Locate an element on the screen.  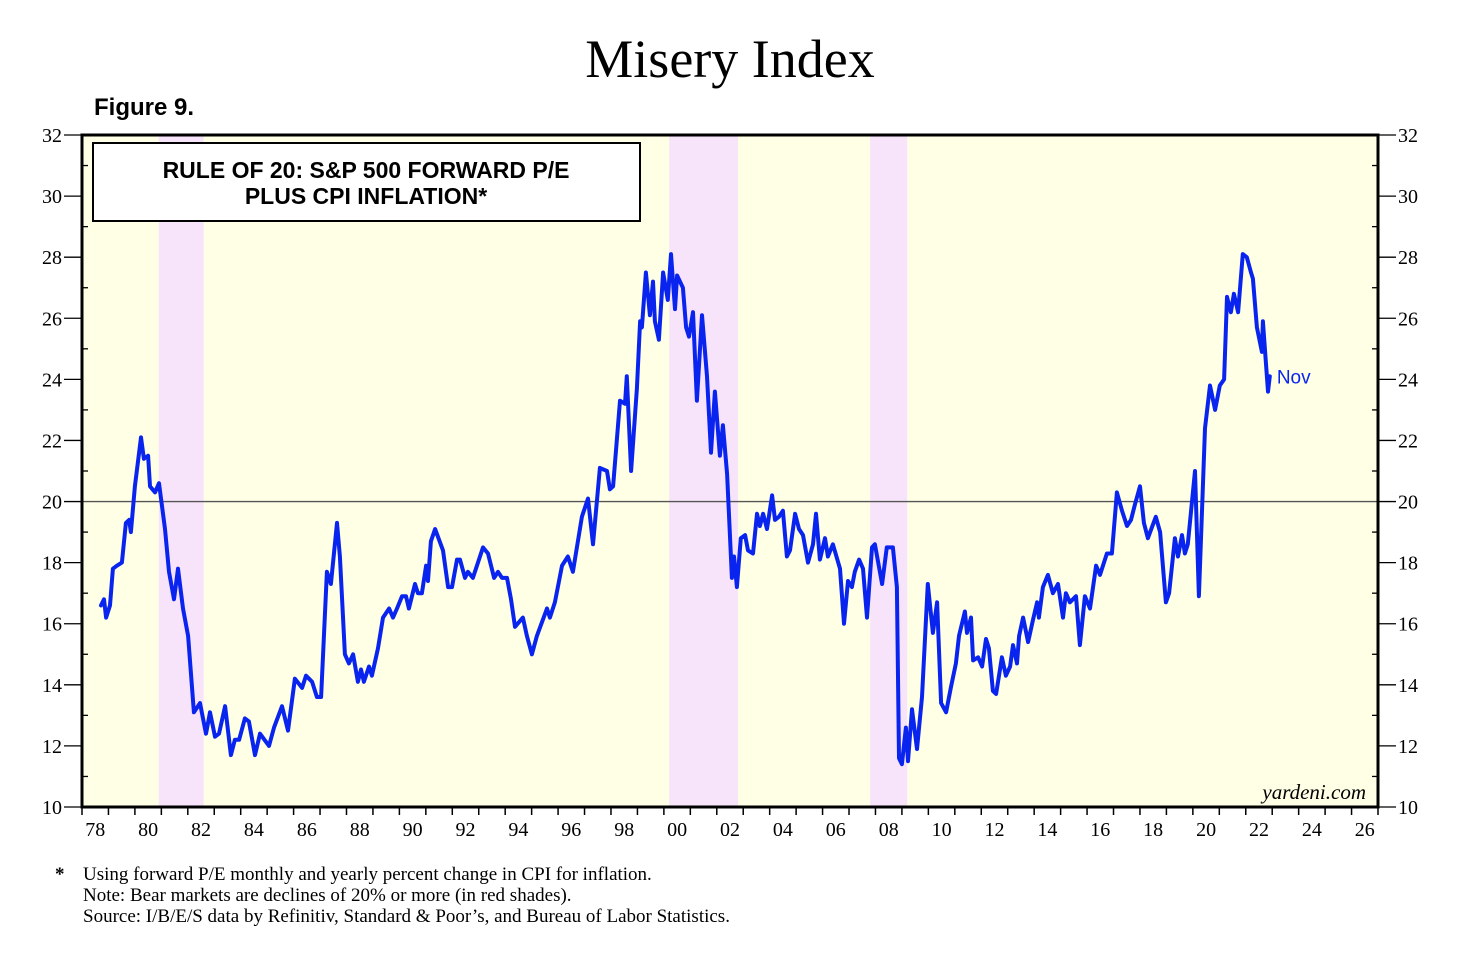
x-tick-label: 80 is located at coordinates (148, 830).